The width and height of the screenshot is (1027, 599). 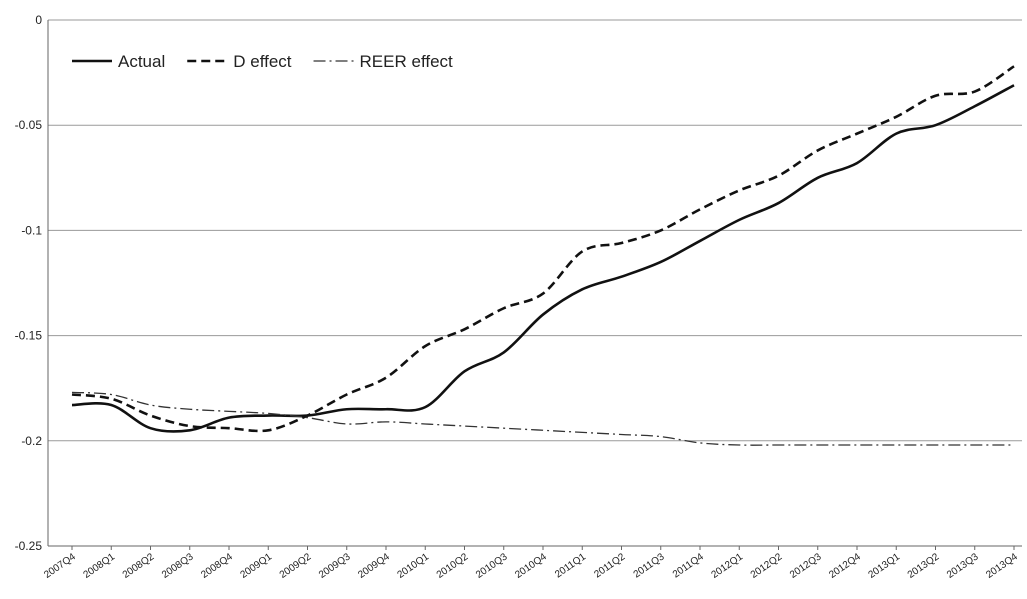 I want to click on y-axis-ticks: 0 -0.05 -0.1 -0.15 -0.2 -0.25, so click(x=29, y=283).